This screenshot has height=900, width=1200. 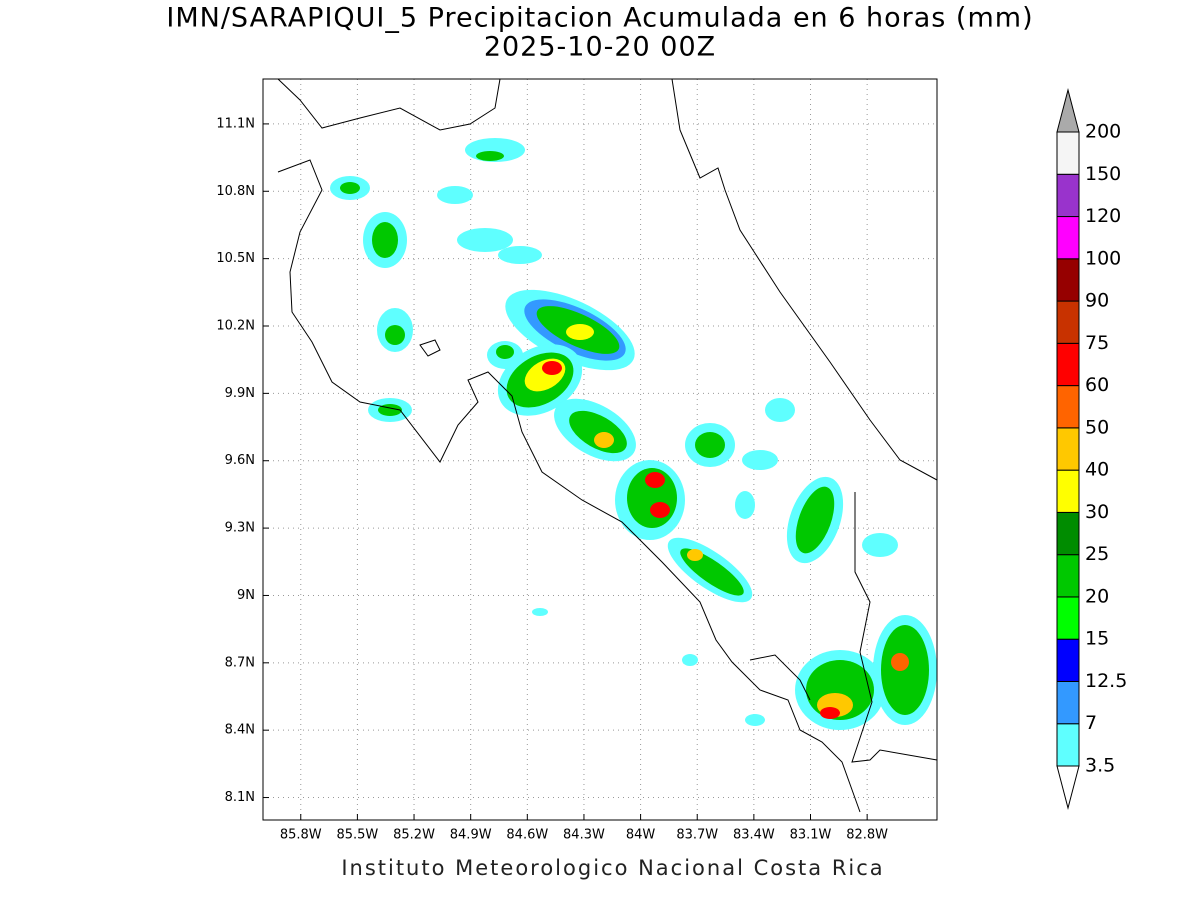 What do you see at coordinates (414, 835) in the screenshot?
I see `lon-tick-label: 85.2W` at bounding box center [414, 835].